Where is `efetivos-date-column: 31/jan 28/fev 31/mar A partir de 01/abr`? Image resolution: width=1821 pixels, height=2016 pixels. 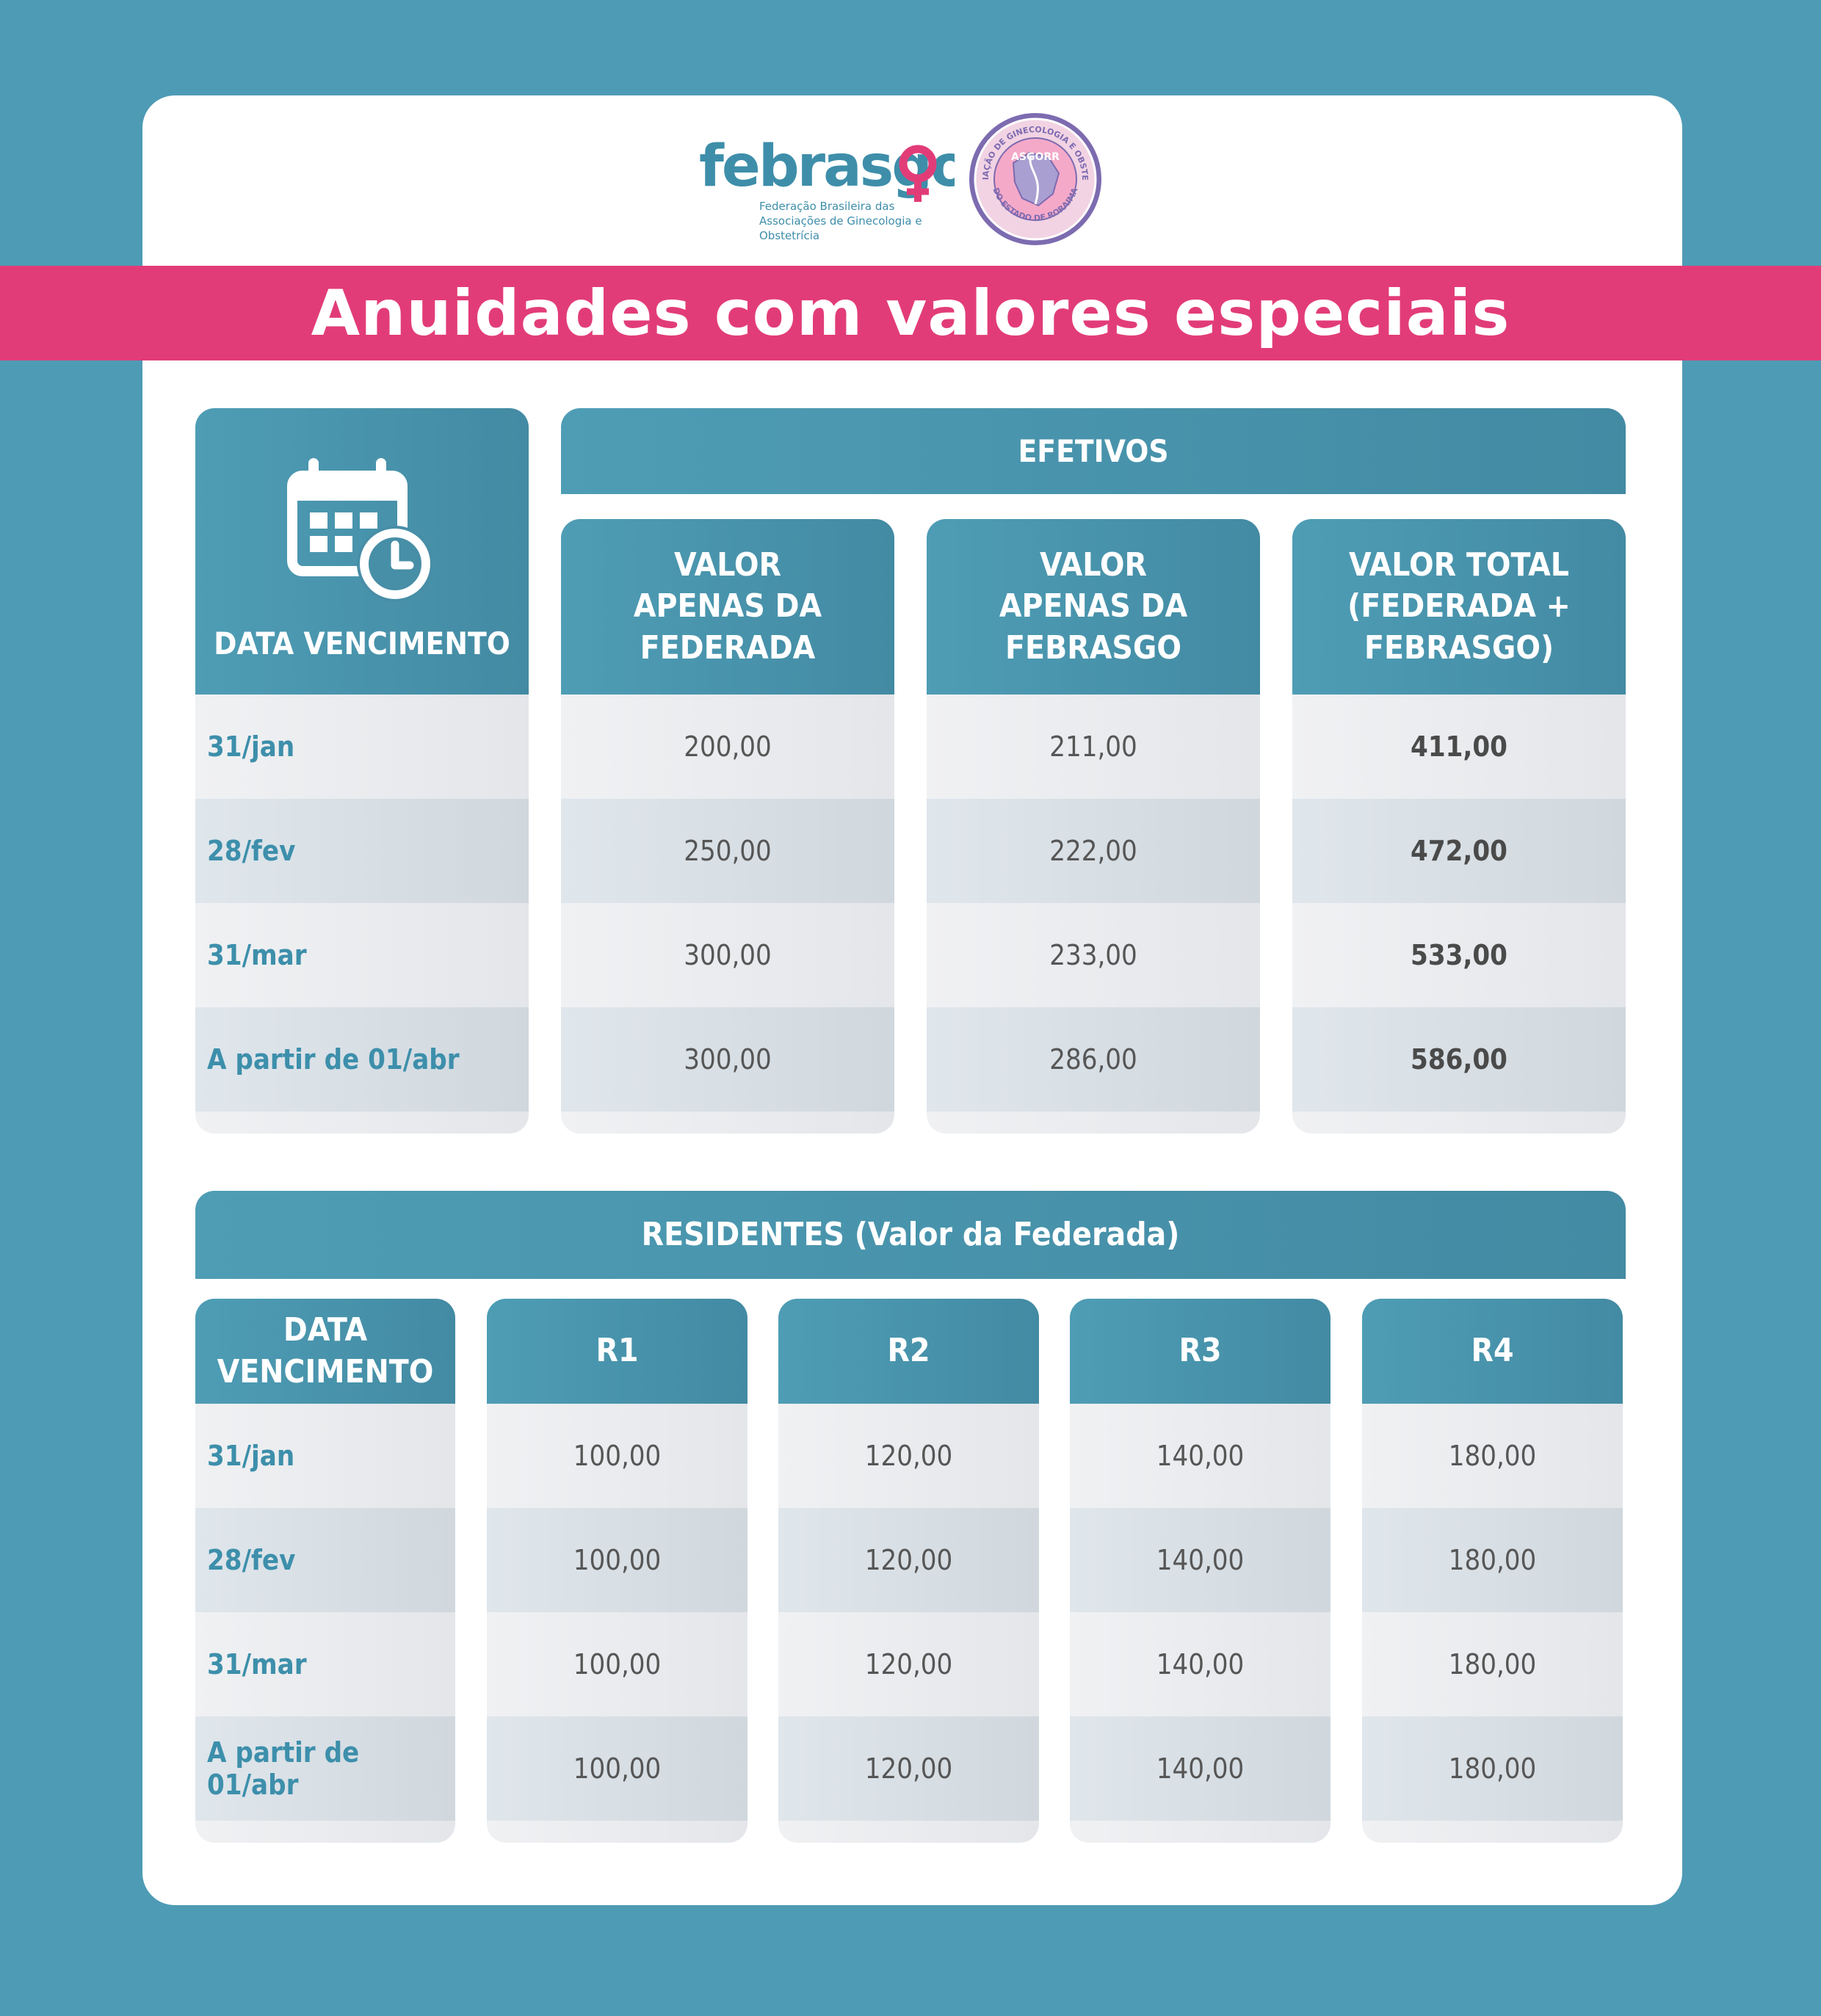 efetivos-date-column: 31/jan 28/fev 31/mar A partir de 01/abr is located at coordinates (362, 914).